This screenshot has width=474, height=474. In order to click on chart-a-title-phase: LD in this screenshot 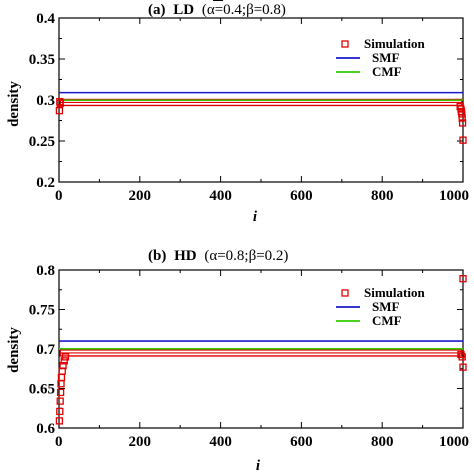, I will do `click(183, 10)`.